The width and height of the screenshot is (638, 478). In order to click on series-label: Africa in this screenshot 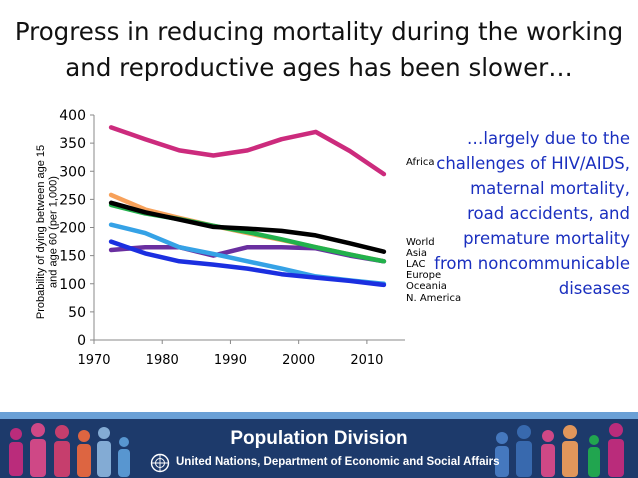, I will do `click(420, 162)`.